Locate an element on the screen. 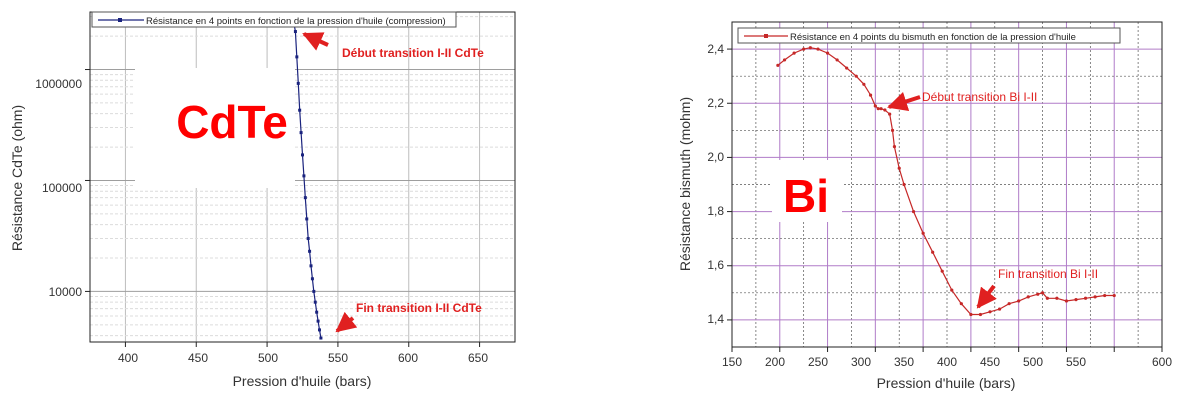 This screenshot has width=1182, height=394. bi-x-ticks: 150 200 250 300 350 400 450 500 550 600 is located at coordinates (947, 362).